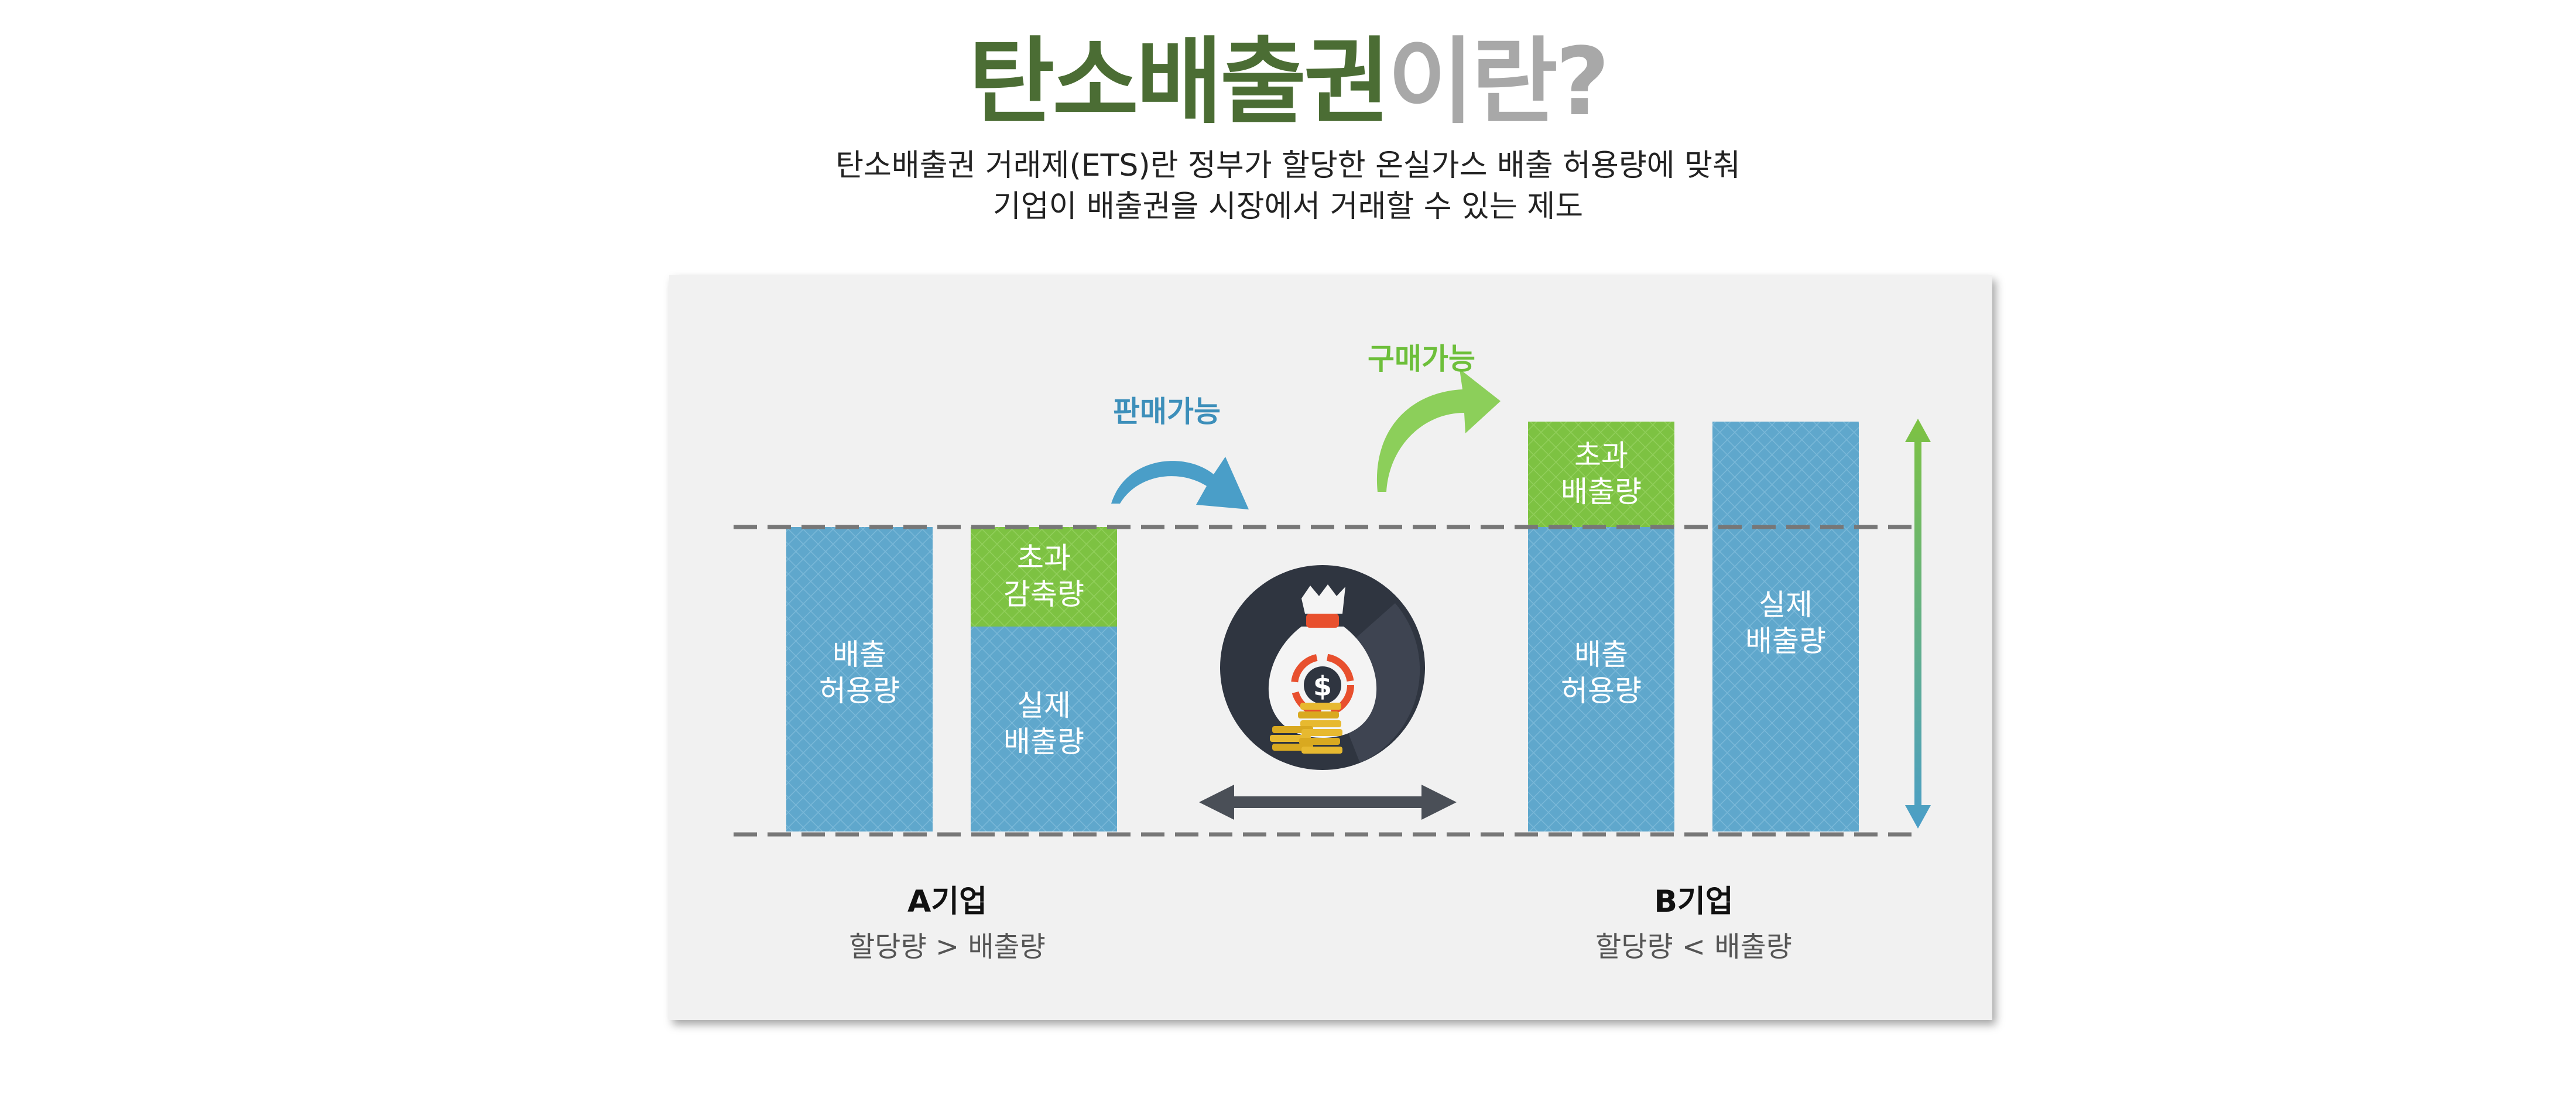 This screenshot has width=2576, height=1095. What do you see at coordinates (1601, 691) in the screenshot?
I see `company-b-allowance-line2: 허용량` at bounding box center [1601, 691].